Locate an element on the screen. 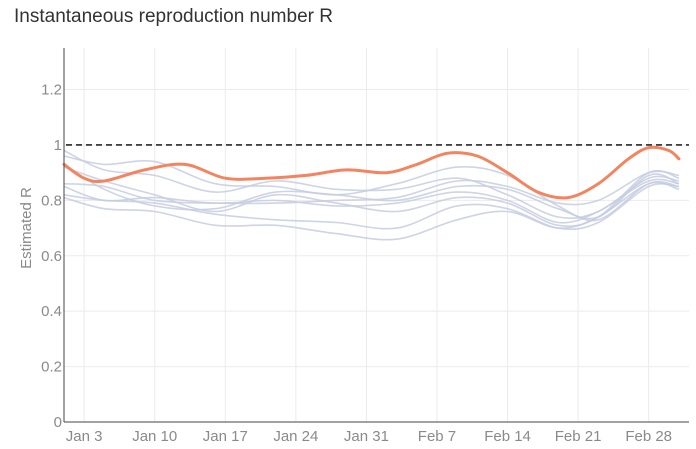  x-tick-label: Feb 14 is located at coordinates (507, 436).